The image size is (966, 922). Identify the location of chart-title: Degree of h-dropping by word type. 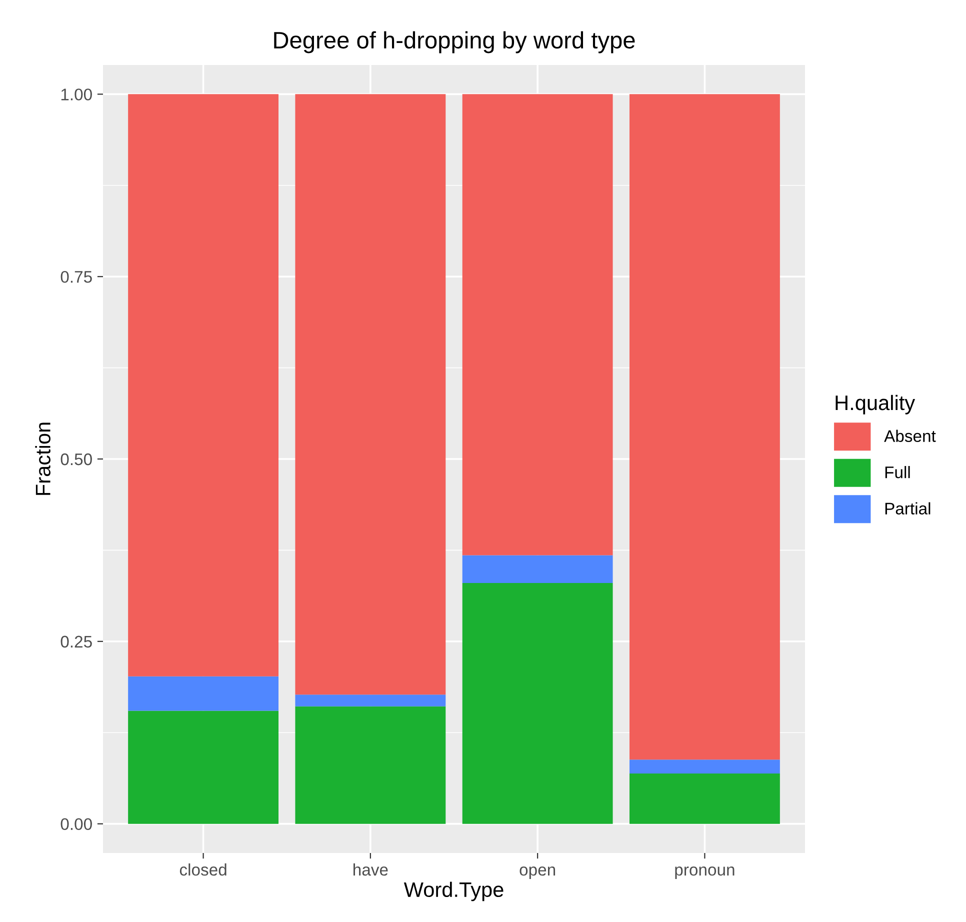
(454, 42).